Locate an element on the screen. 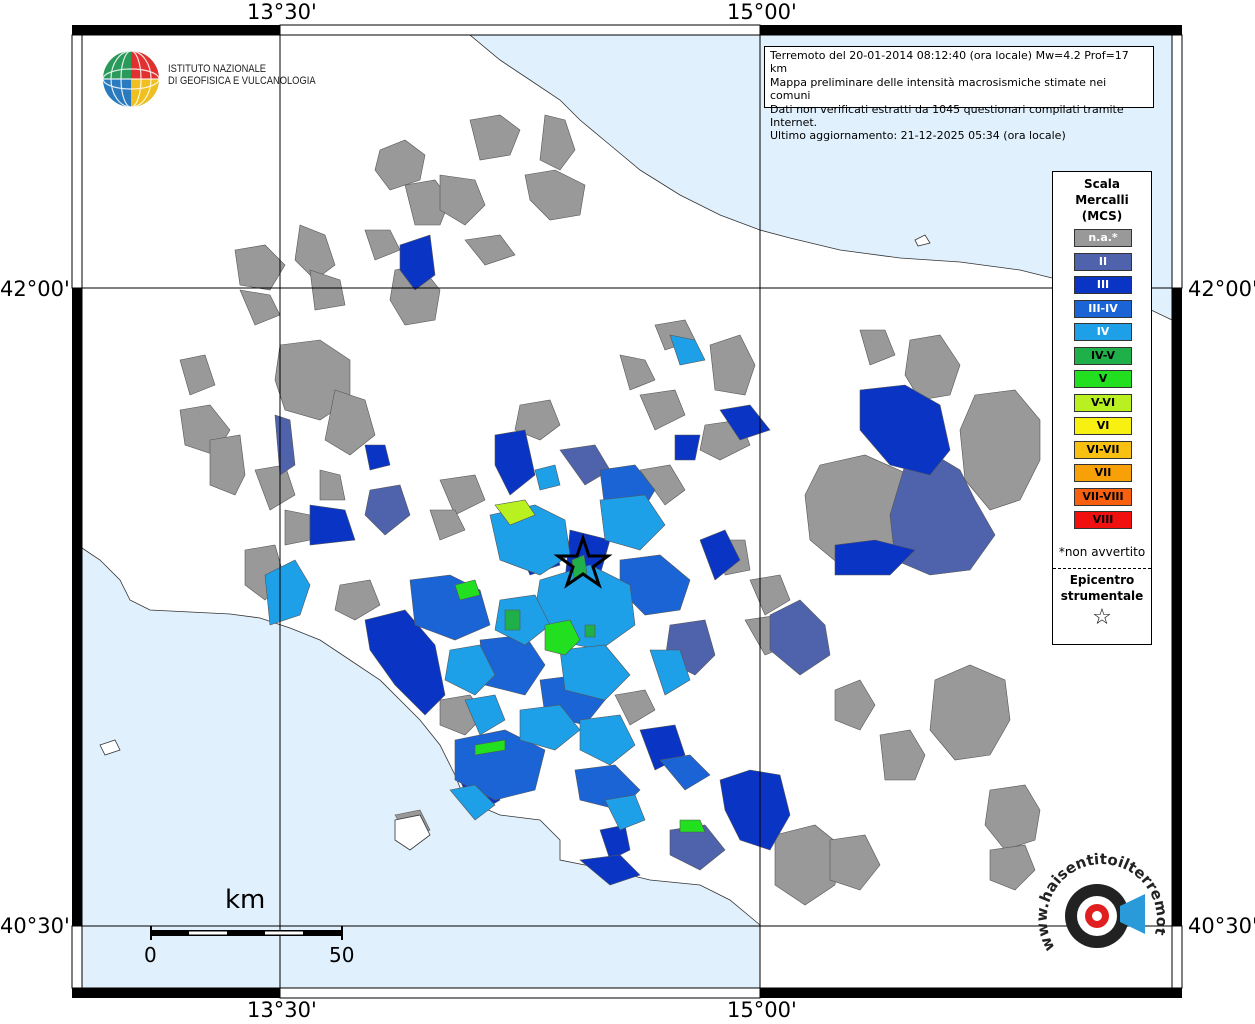 This screenshot has width=1255, height=1024. legend-epicentro: Epicentro is located at coordinates (1102, 580).